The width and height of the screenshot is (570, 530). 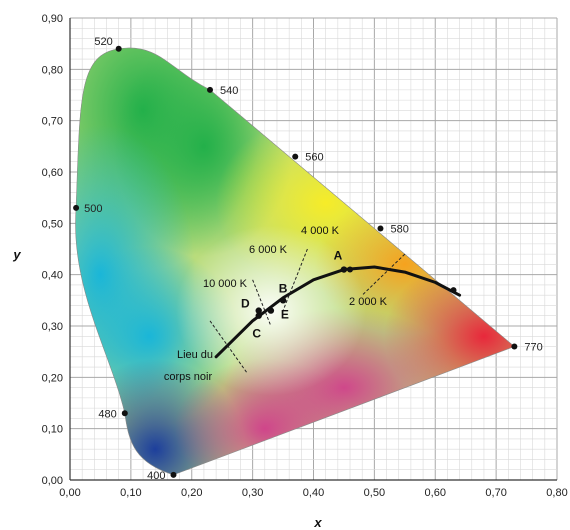 What do you see at coordinates (69, 493) in the screenshot?
I see `x-tick-label: 0,00` at bounding box center [69, 493].